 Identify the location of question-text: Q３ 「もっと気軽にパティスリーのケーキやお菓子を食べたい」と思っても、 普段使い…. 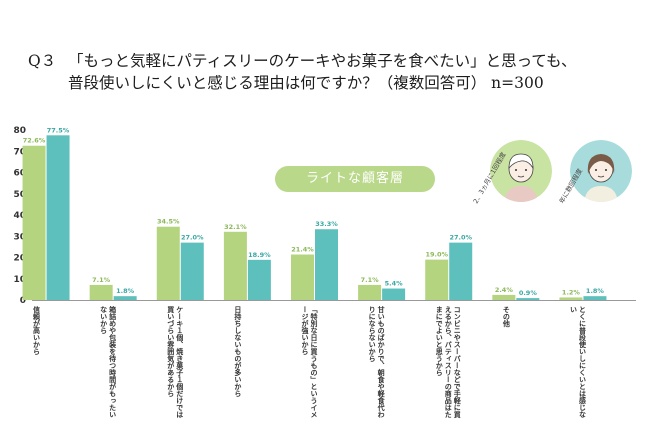
(333, 72).